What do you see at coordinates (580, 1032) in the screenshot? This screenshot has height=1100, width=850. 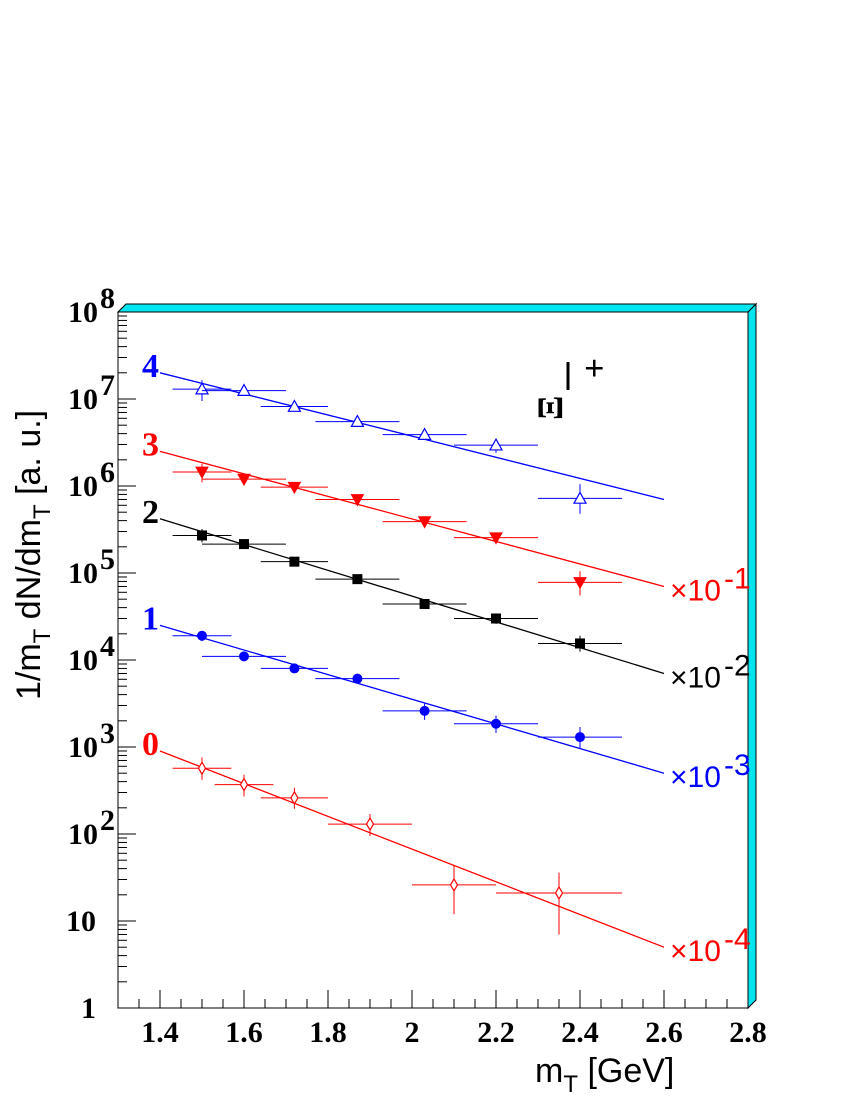 I see `x-tick-label: 2.4` at bounding box center [580, 1032].